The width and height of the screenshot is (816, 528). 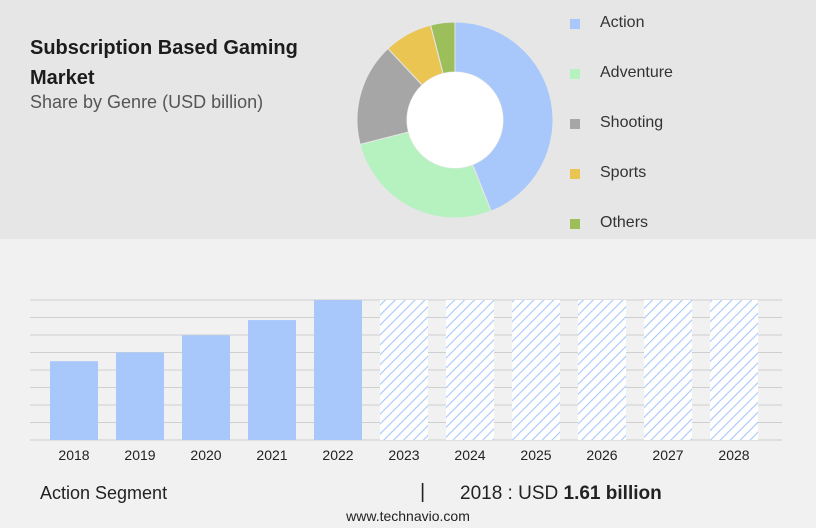 I want to click on x-tick-label: 2027, so click(x=667, y=455).